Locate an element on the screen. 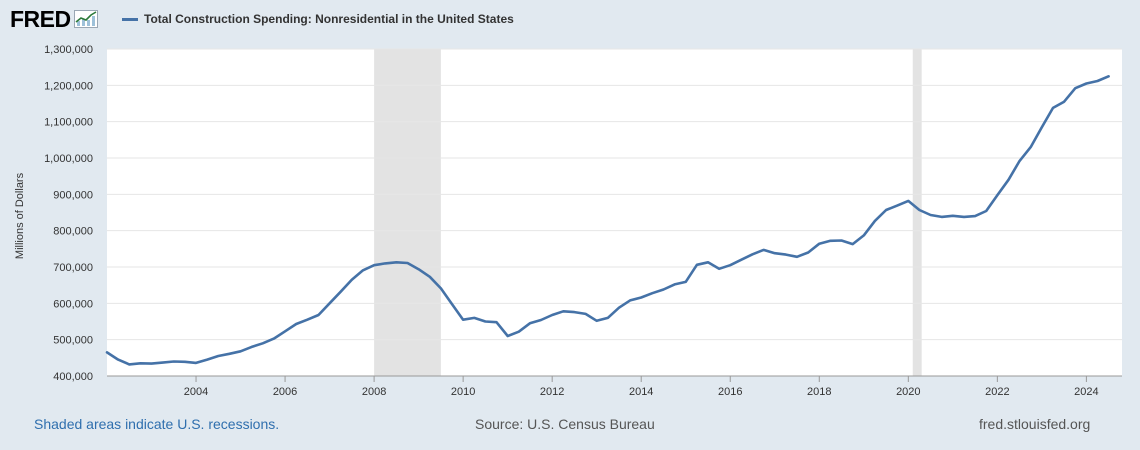 The height and width of the screenshot is (450, 1140). source-text: Source: U.S. Census Bureau is located at coordinates (565, 424).